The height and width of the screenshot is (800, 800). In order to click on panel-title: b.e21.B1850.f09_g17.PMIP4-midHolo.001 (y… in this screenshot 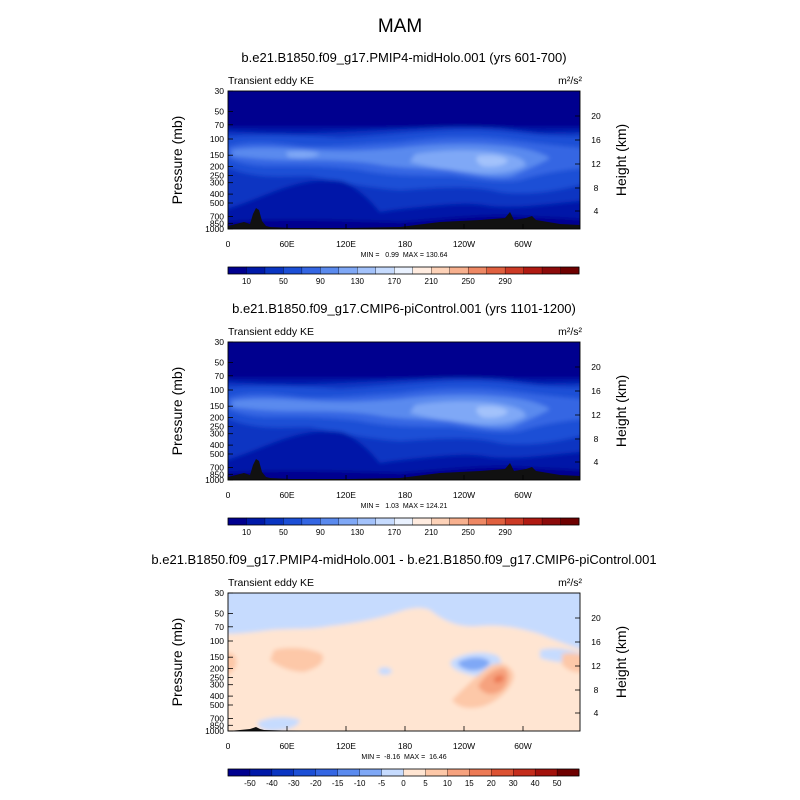, I will do `click(403, 57)`.